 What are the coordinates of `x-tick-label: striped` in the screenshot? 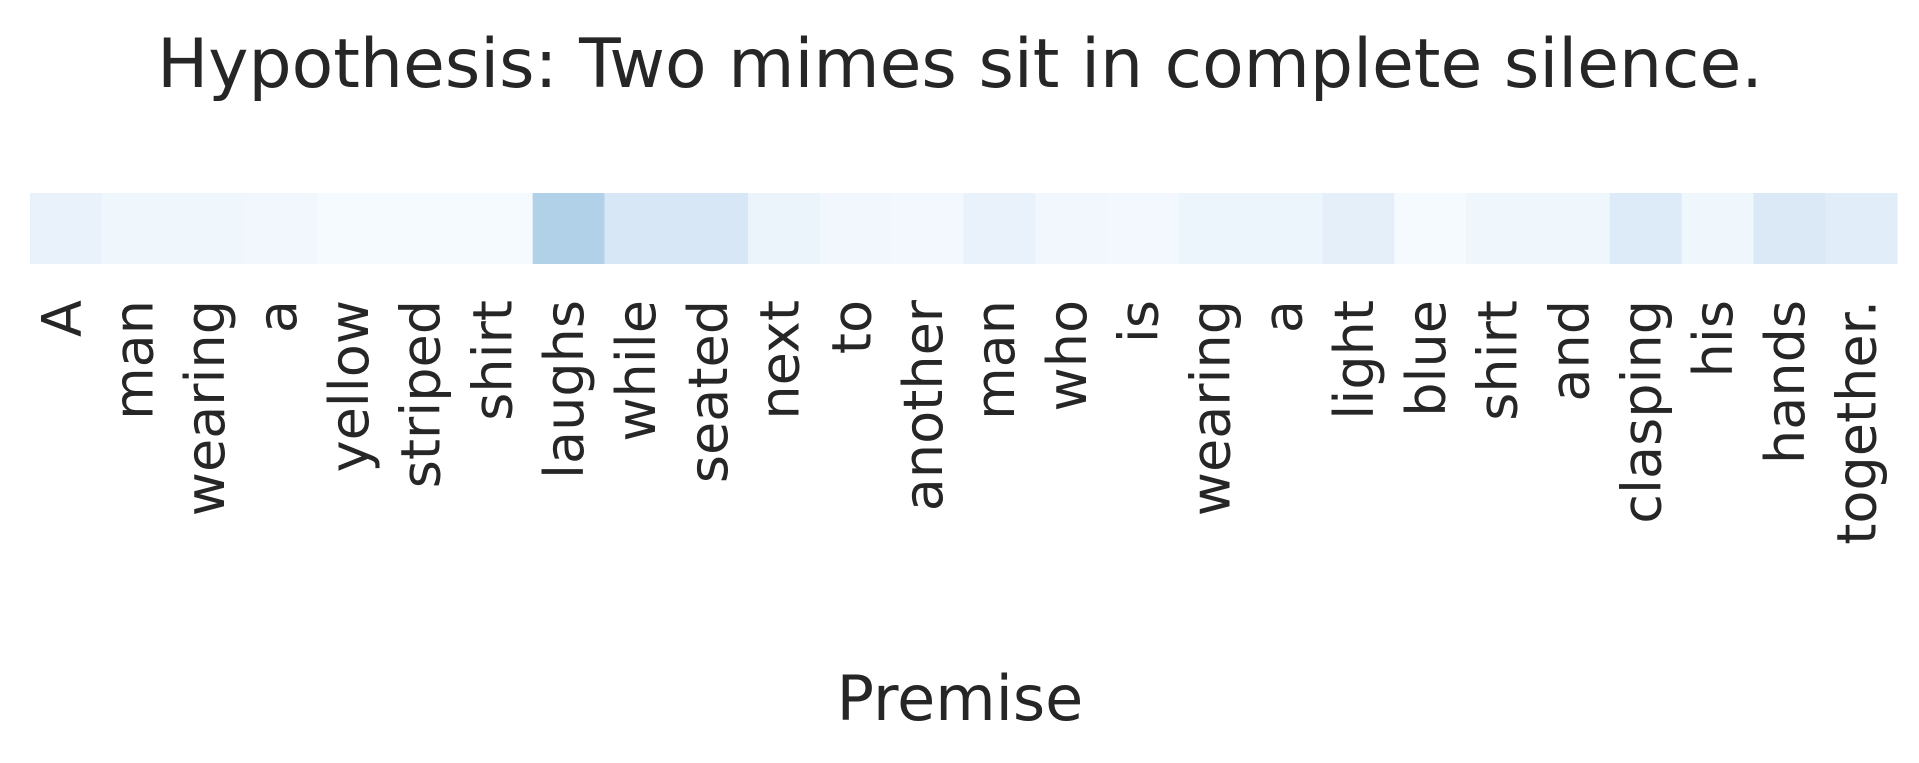 It's located at (421, 394).